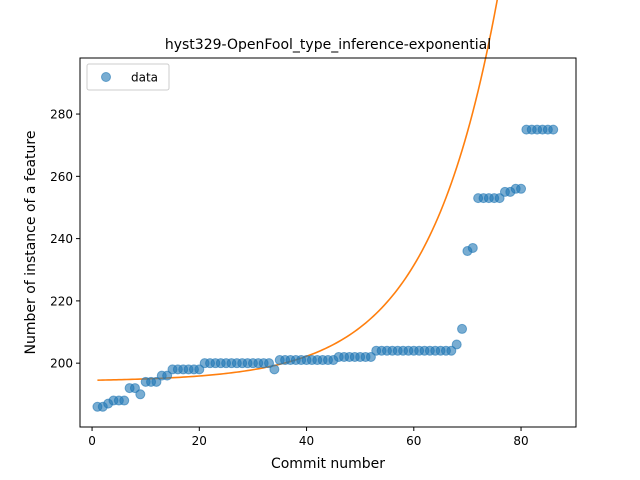 The width and height of the screenshot is (640, 480). I want to click on x-tick-label: 20, so click(199, 441).